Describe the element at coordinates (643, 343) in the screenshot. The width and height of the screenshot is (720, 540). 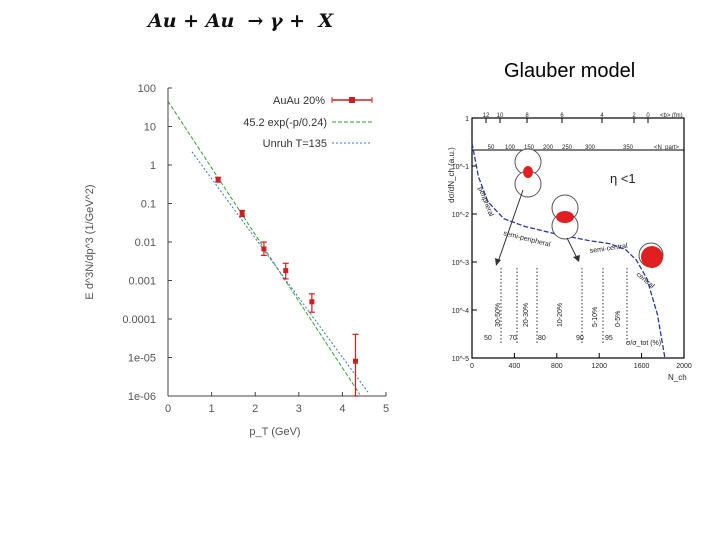
I see `centrality-scale-label: σ/σ_tot (%)` at that location.